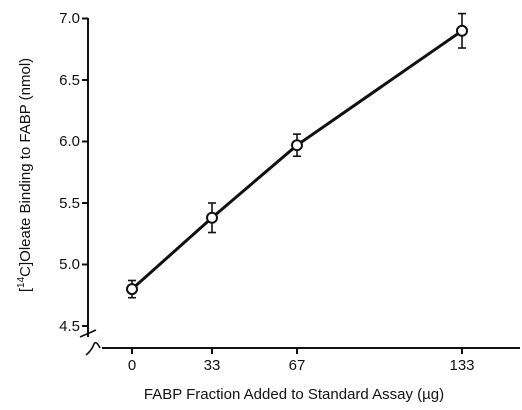  I want to click on y-tick-label: 4.5, so click(69, 326).